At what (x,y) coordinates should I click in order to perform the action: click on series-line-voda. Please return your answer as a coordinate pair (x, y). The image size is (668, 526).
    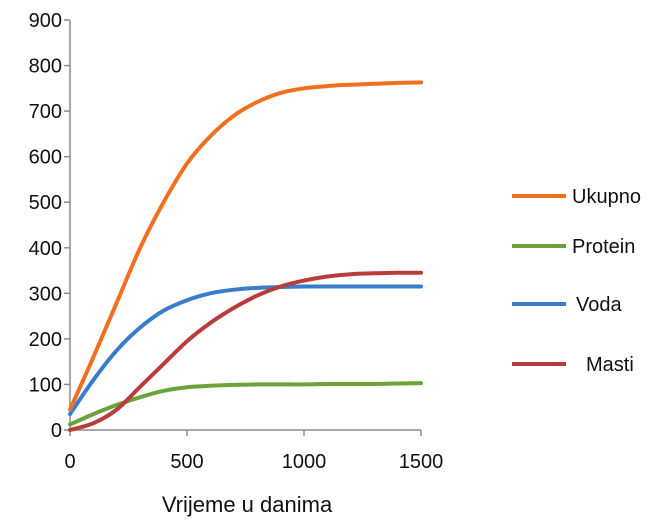
    Looking at the image, I should click on (245, 350).